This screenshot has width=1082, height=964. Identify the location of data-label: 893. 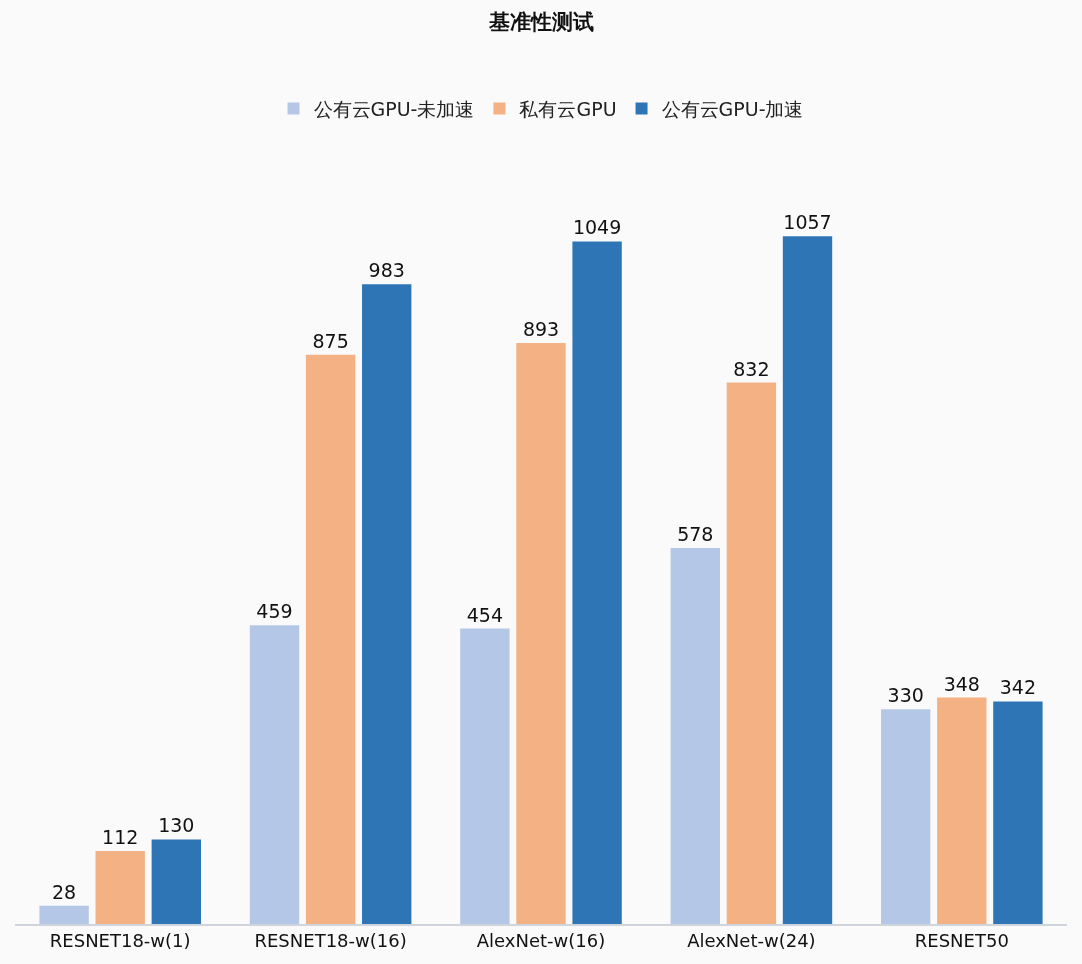
(541, 328).